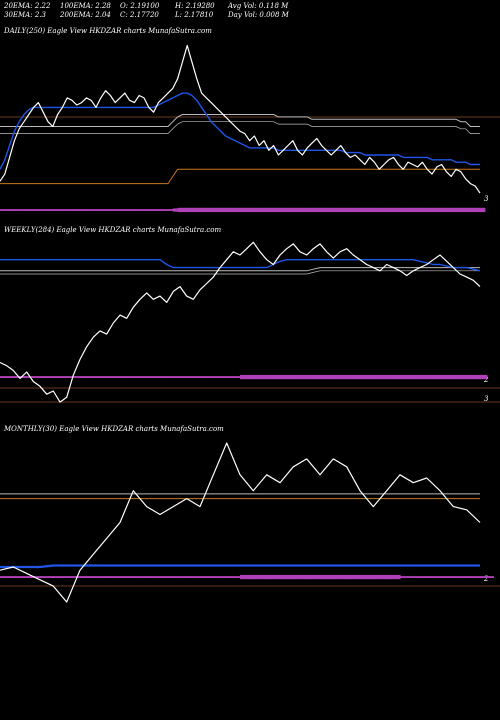 Image resolution: width=500 pixels, height=720 pixels. Describe the element at coordinates (139, 15) in the screenshot. I see `close-label: C: 2.17720` at that location.